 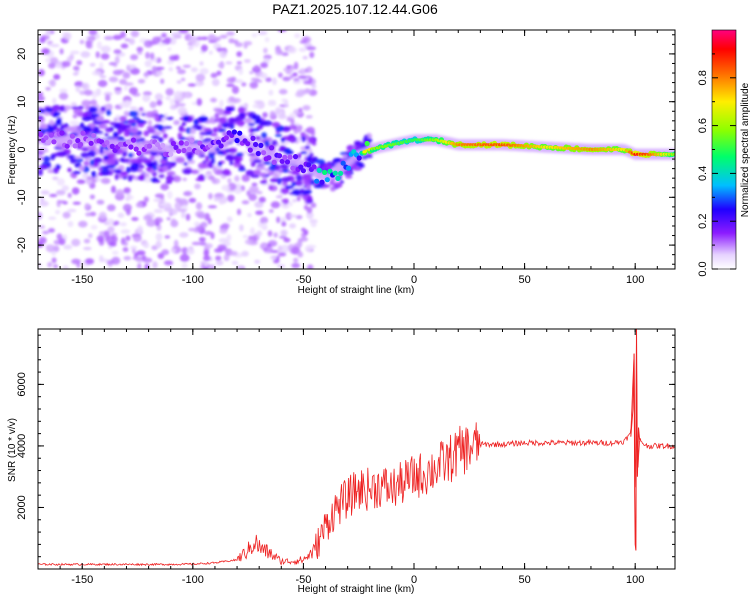 What do you see at coordinates (703, 125) in the screenshot?
I see `colorbar-tick-label: 0.6` at bounding box center [703, 125].